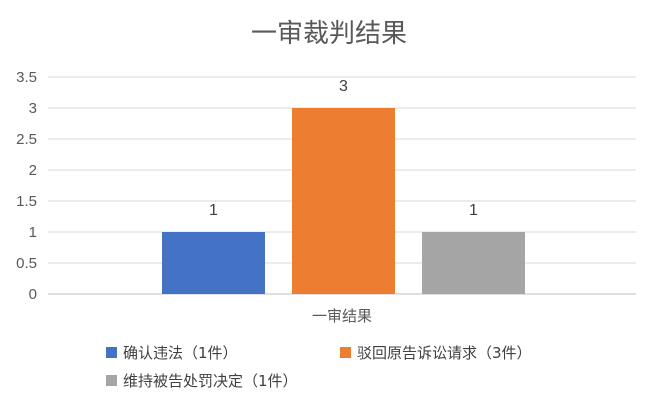 This screenshot has height=414, width=659. I want to click on y-tick-label: 3, so click(33, 108).